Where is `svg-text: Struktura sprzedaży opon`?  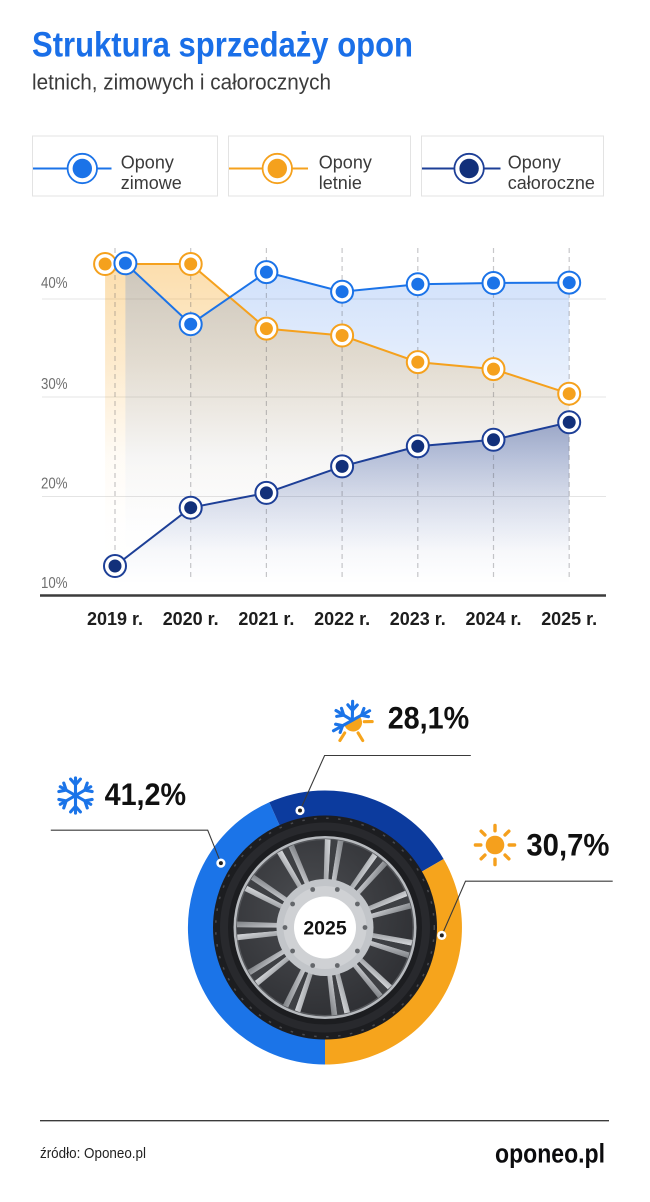 svg-text: Struktura sprzedaży opon is located at coordinates (222, 45).